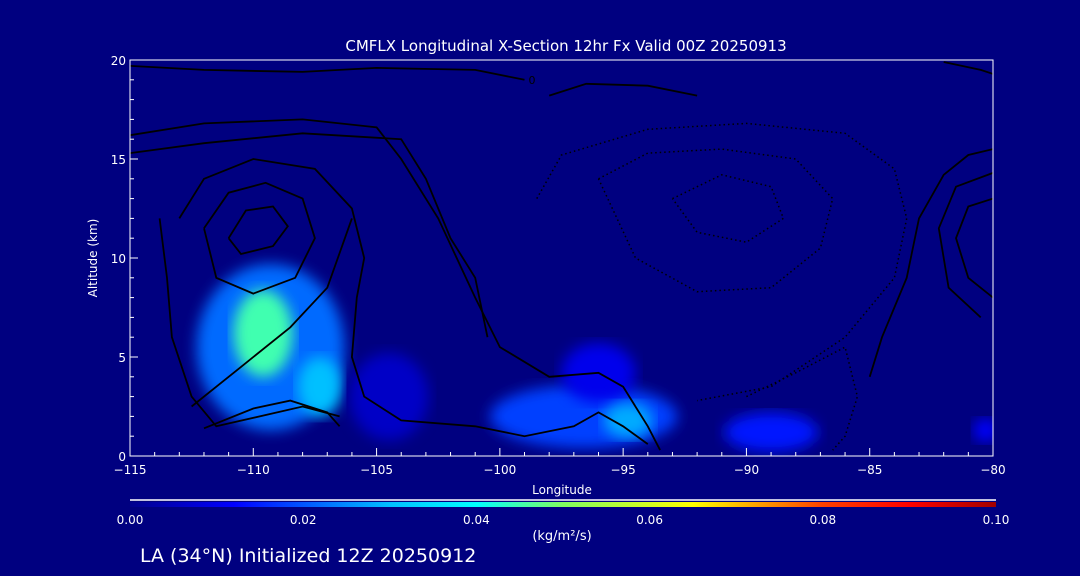 This screenshot has width=1080, height=576. Describe the element at coordinates (130, 520) in the screenshot. I see `colorbar-tick-label: 0.00` at that location.